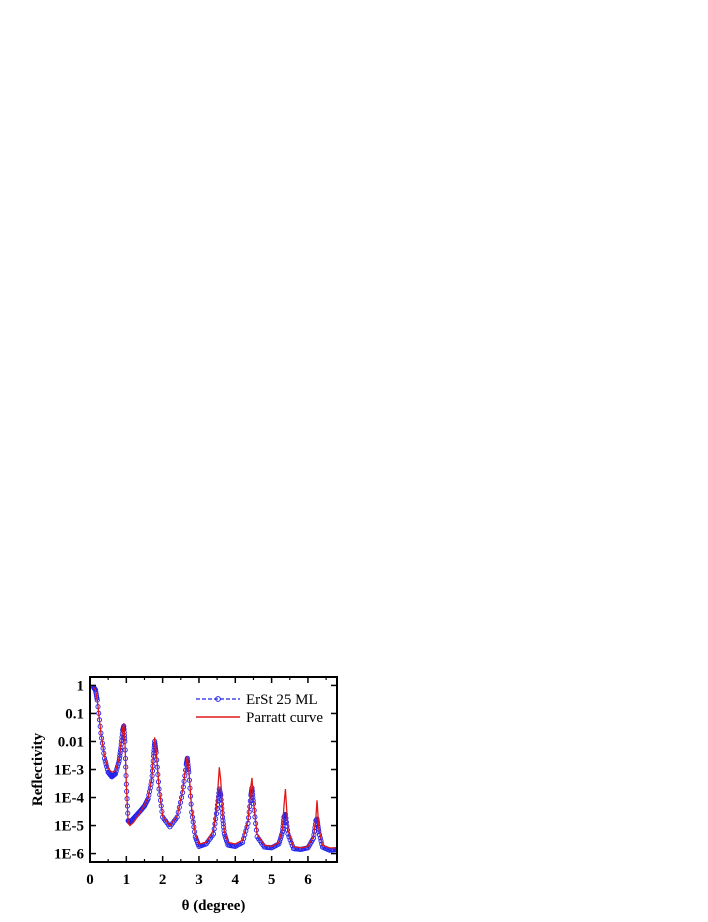 The image size is (708, 922). I want to click on legend: ErSt 25 ML Parratt curve, so click(259, 709).